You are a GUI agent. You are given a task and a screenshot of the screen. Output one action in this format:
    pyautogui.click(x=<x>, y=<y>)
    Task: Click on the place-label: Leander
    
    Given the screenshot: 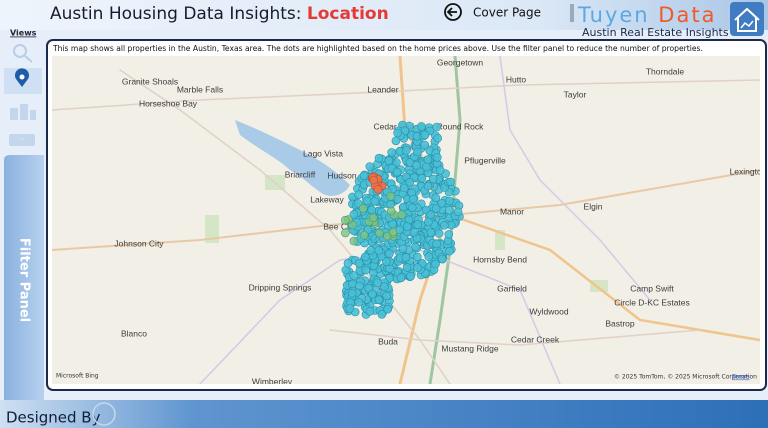 What is the action you would take?
    pyautogui.click(x=382, y=89)
    